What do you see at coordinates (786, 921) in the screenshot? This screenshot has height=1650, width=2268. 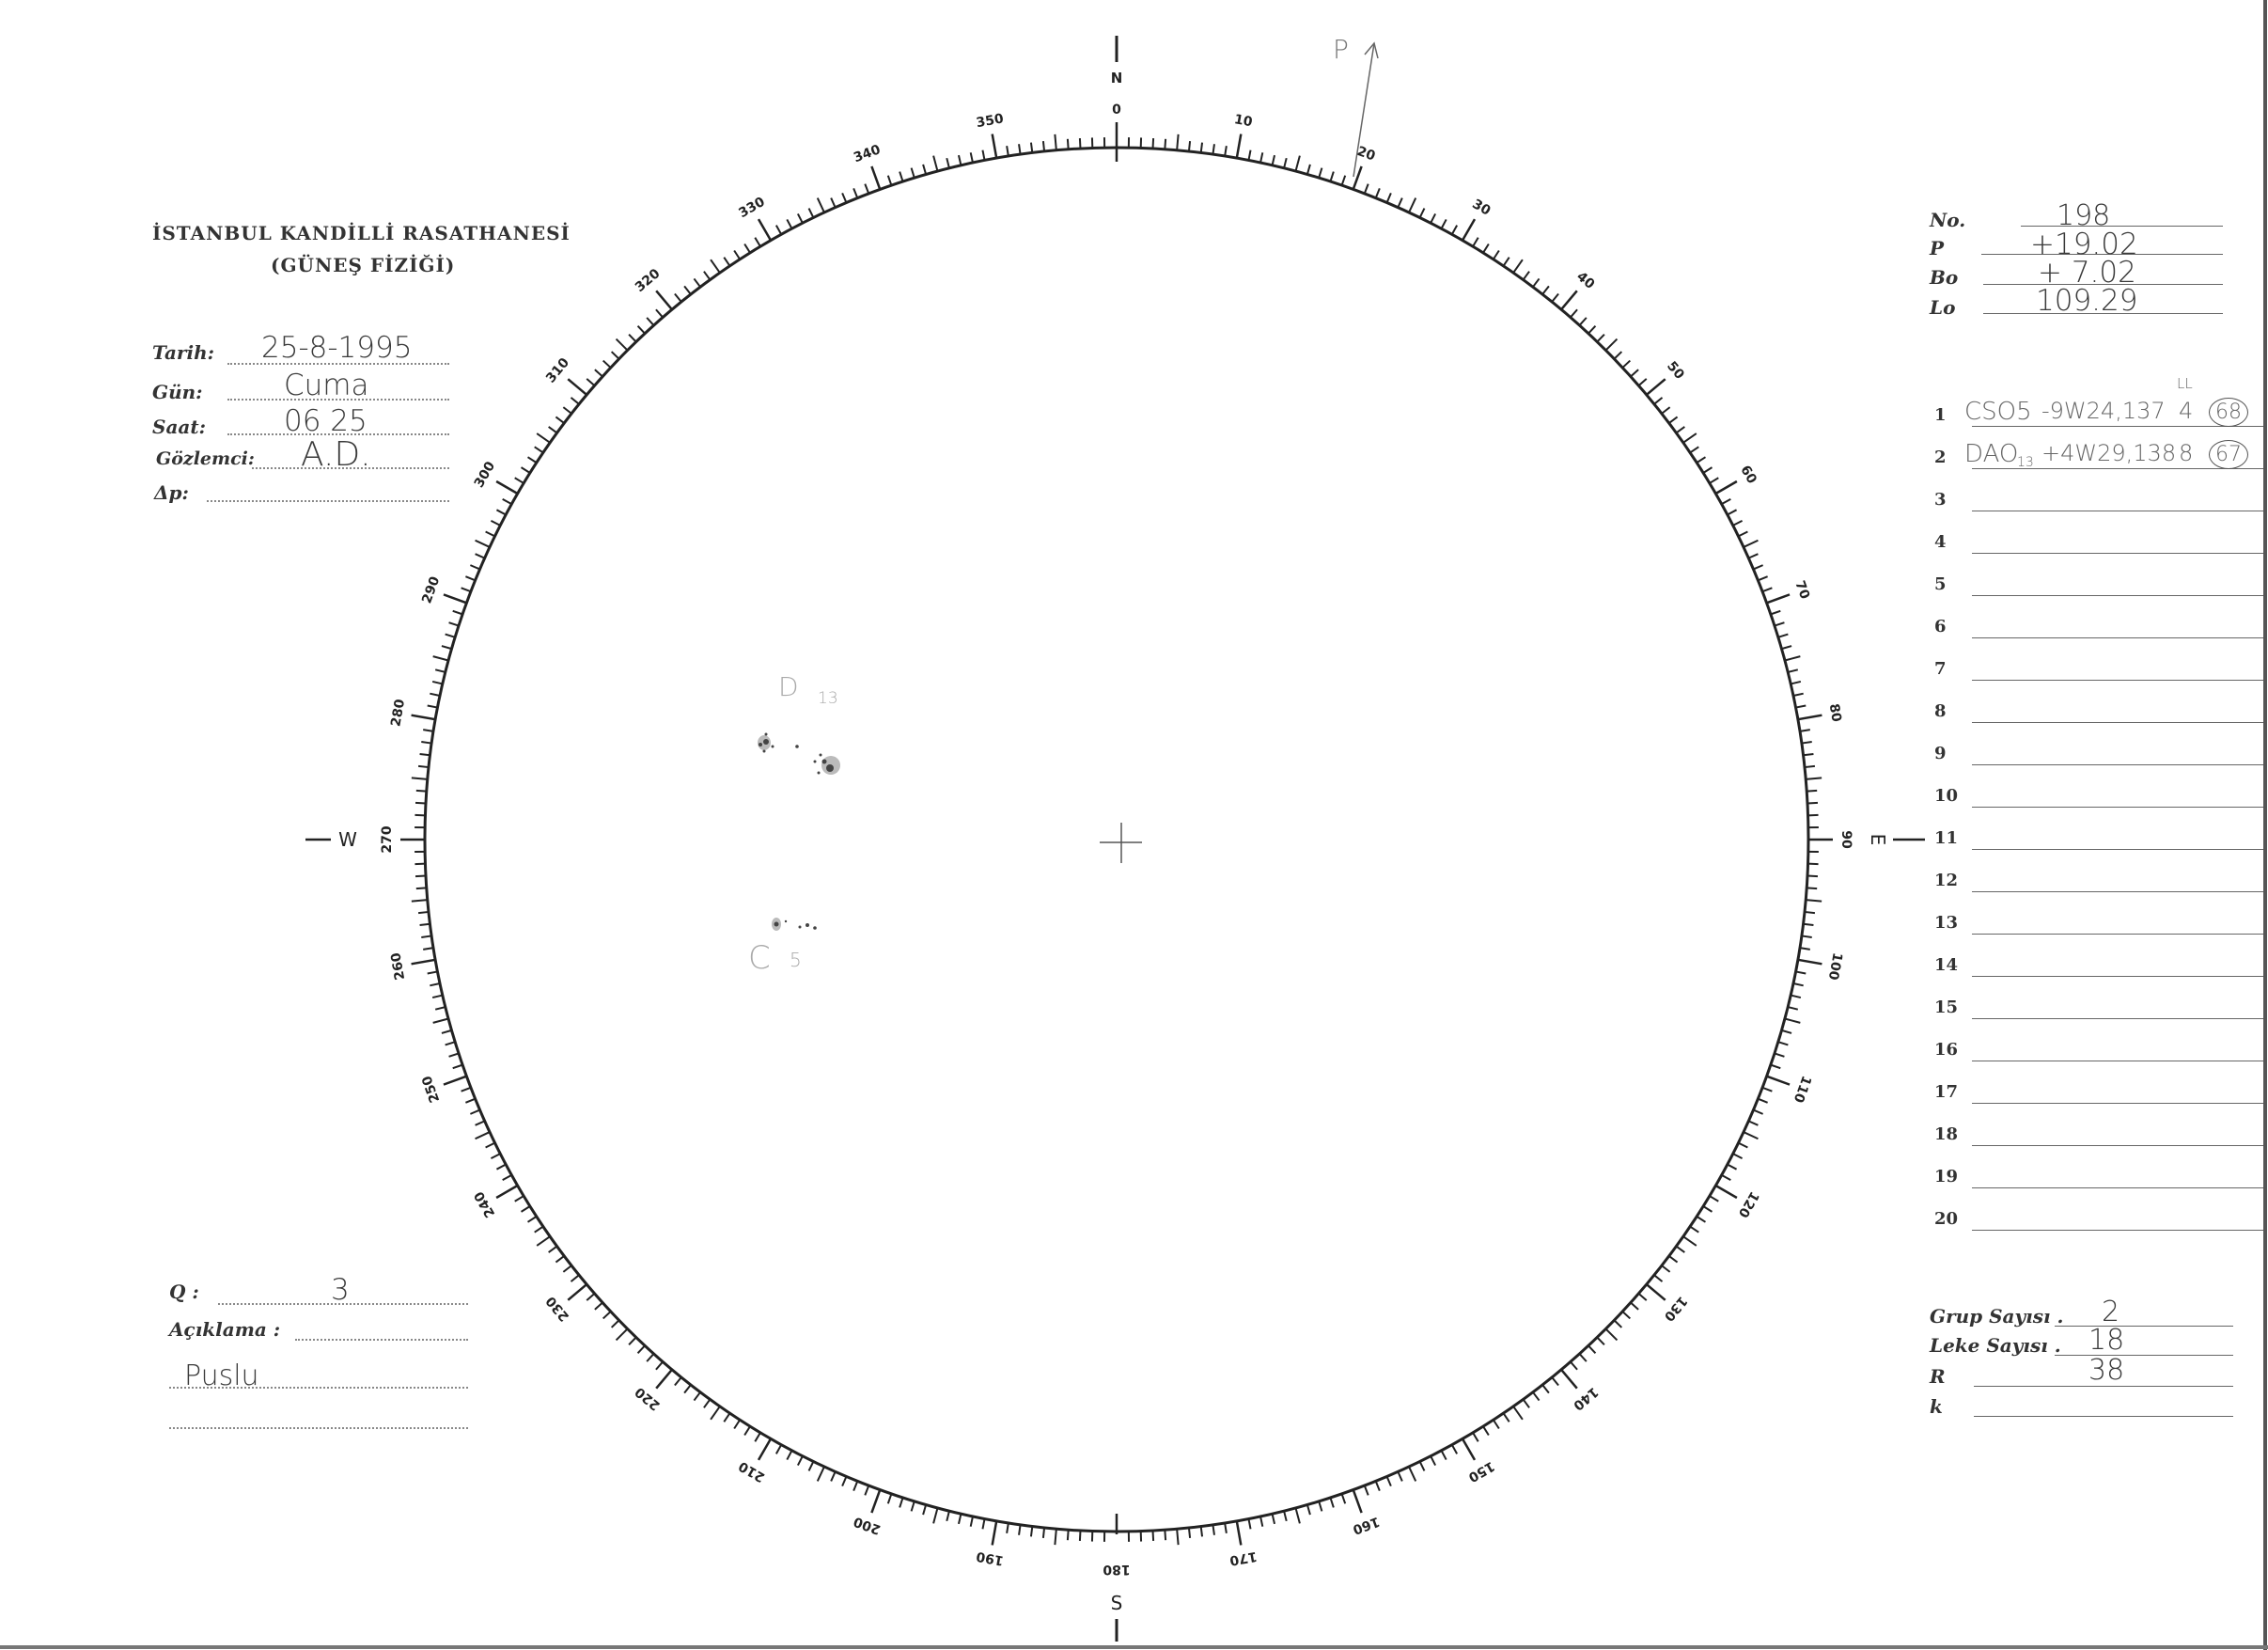 I see `sunspot` at bounding box center [786, 921].